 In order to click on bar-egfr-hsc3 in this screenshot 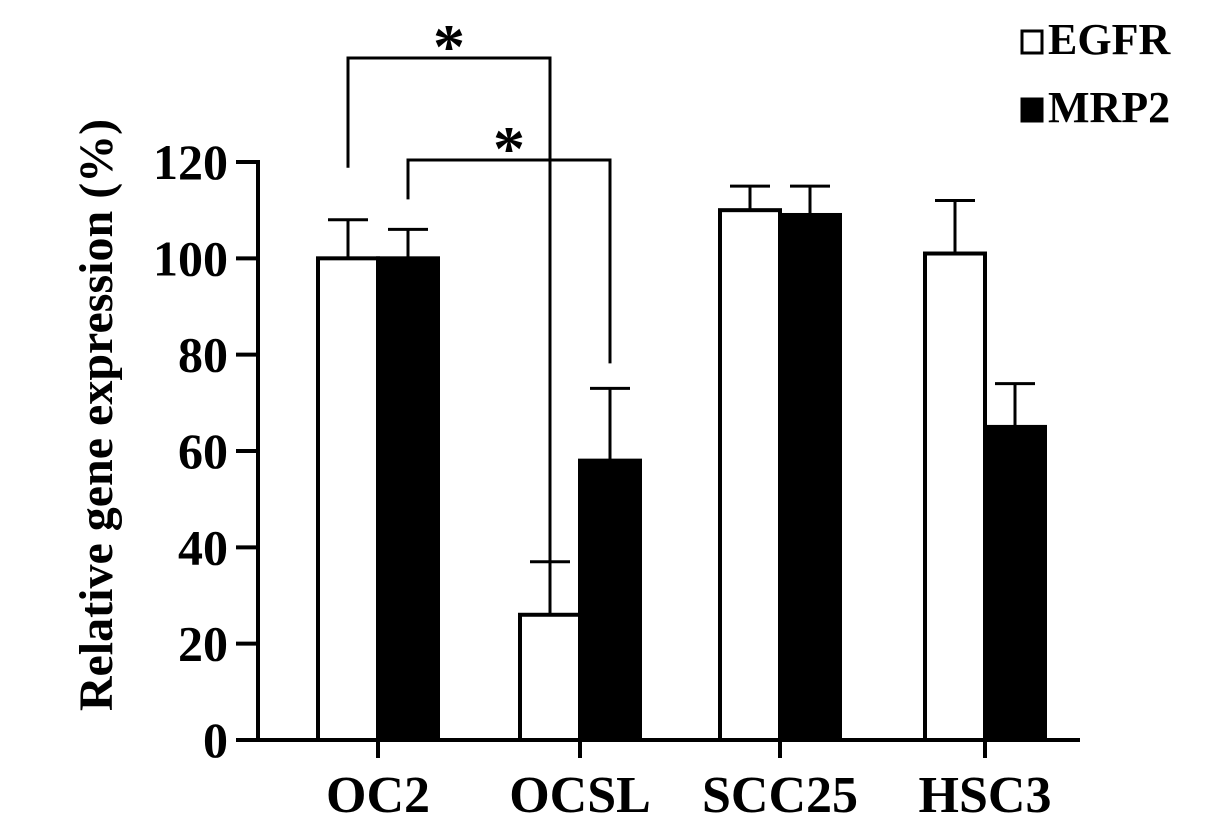, I will do `click(955, 496)`.